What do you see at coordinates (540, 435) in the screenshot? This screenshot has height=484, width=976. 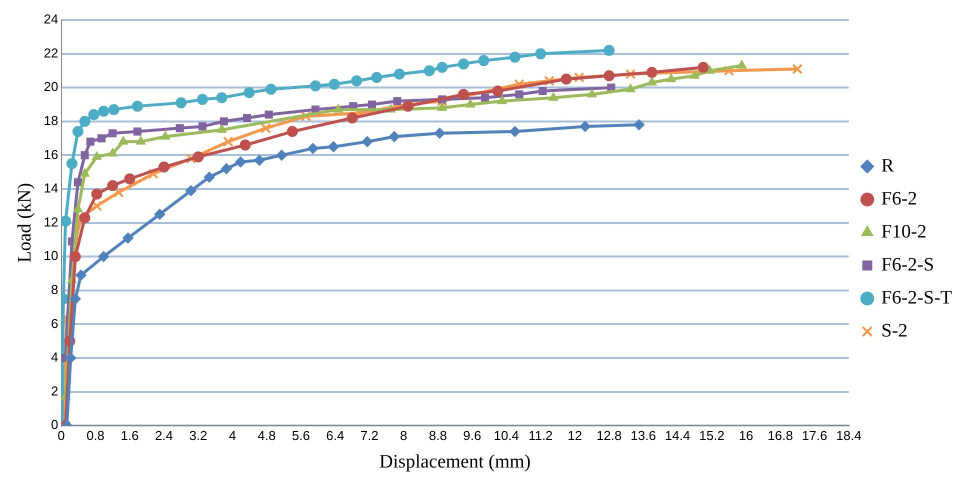 I see `x-tick-label: 11.2` at bounding box center [540, 435].